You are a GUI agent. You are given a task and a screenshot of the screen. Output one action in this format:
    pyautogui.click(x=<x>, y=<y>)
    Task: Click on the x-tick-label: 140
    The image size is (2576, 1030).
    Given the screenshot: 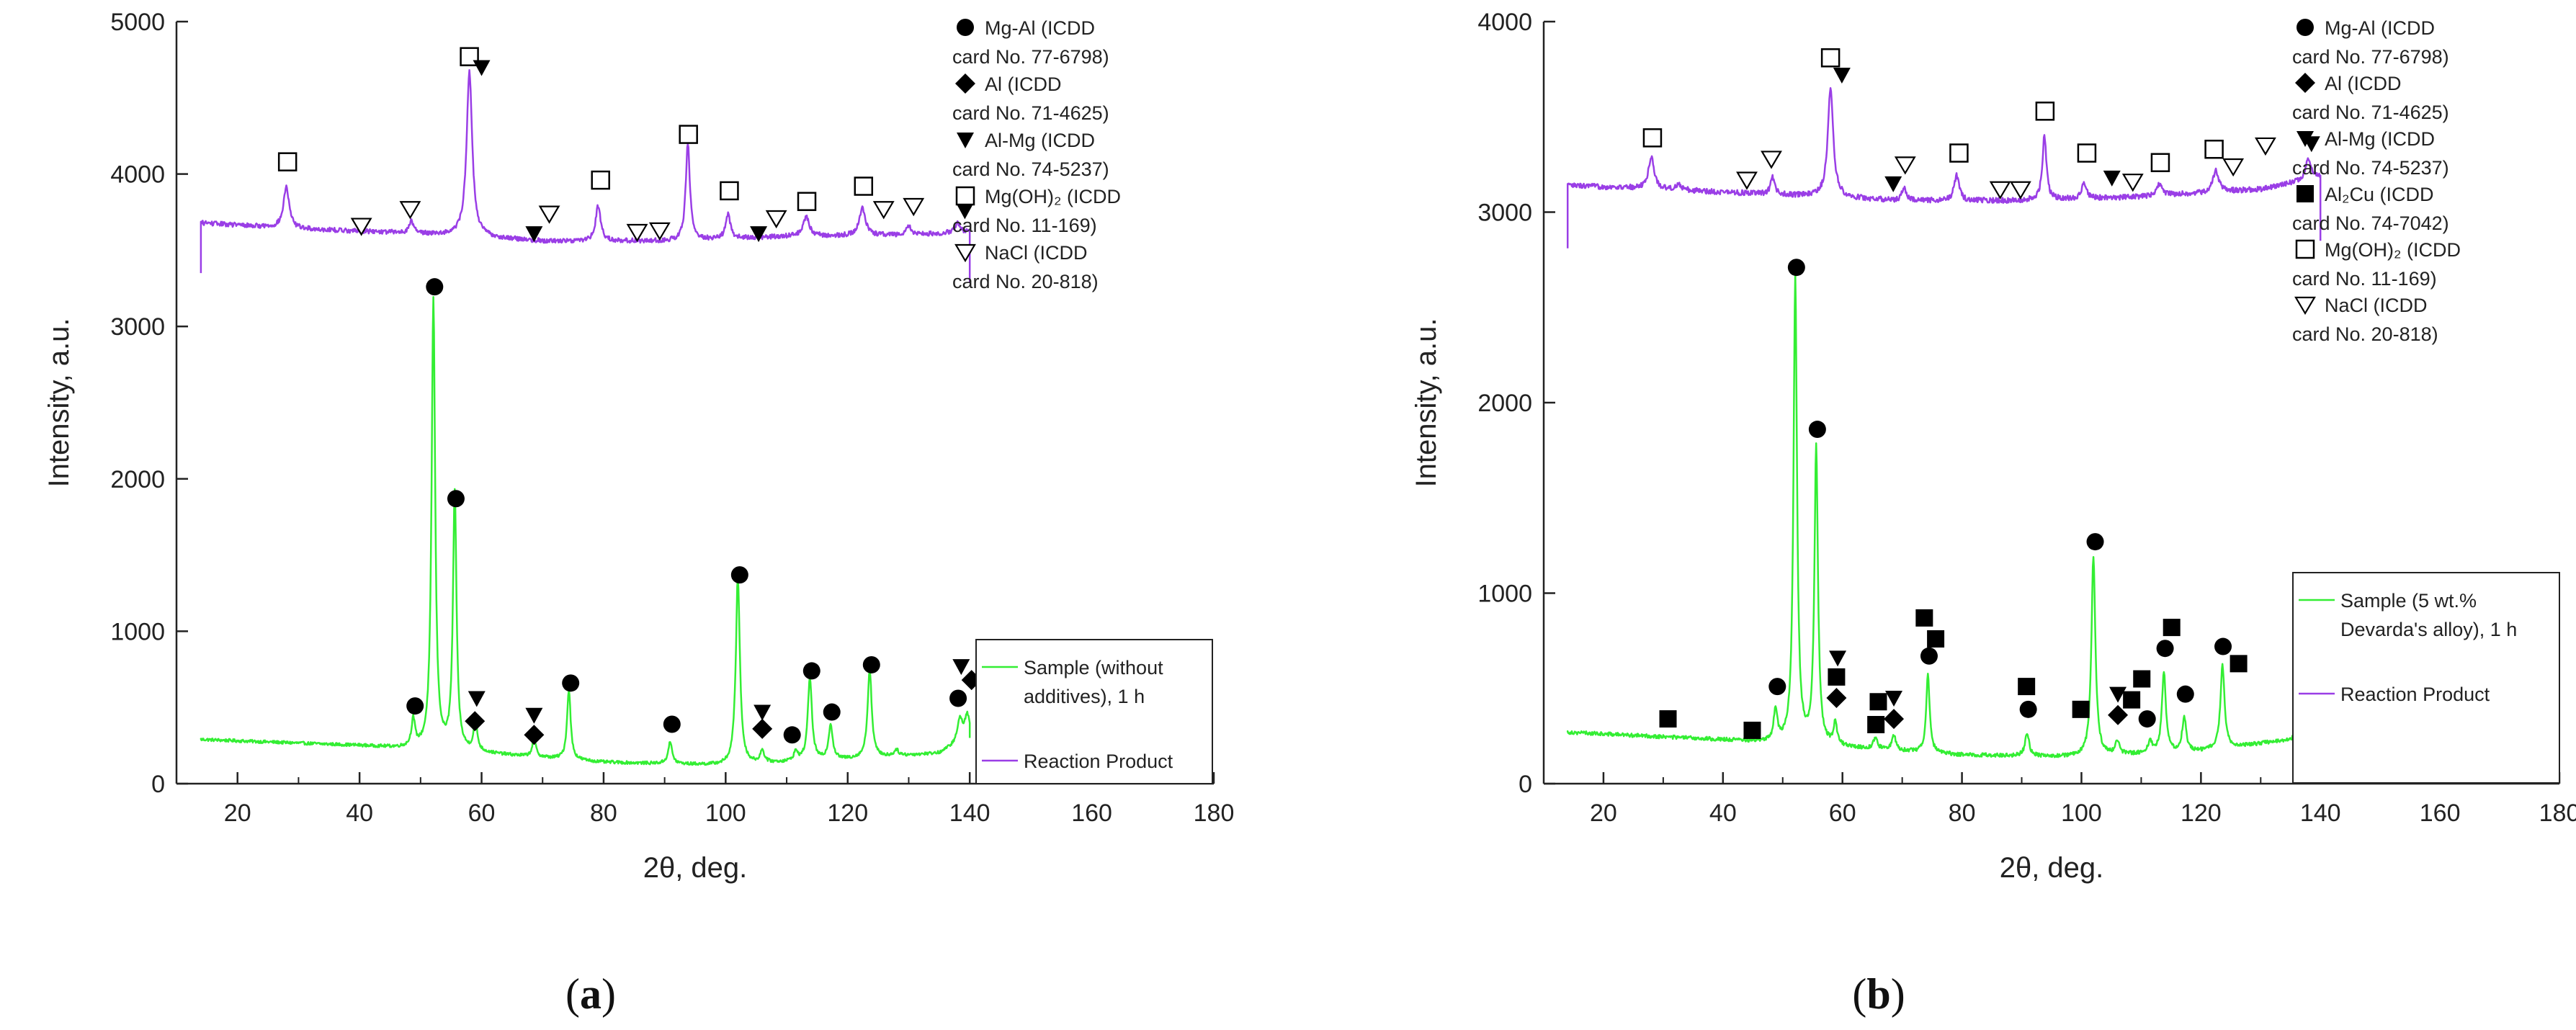 What is the action you would take?
    pyautogui.click(x=969, y=814)
    